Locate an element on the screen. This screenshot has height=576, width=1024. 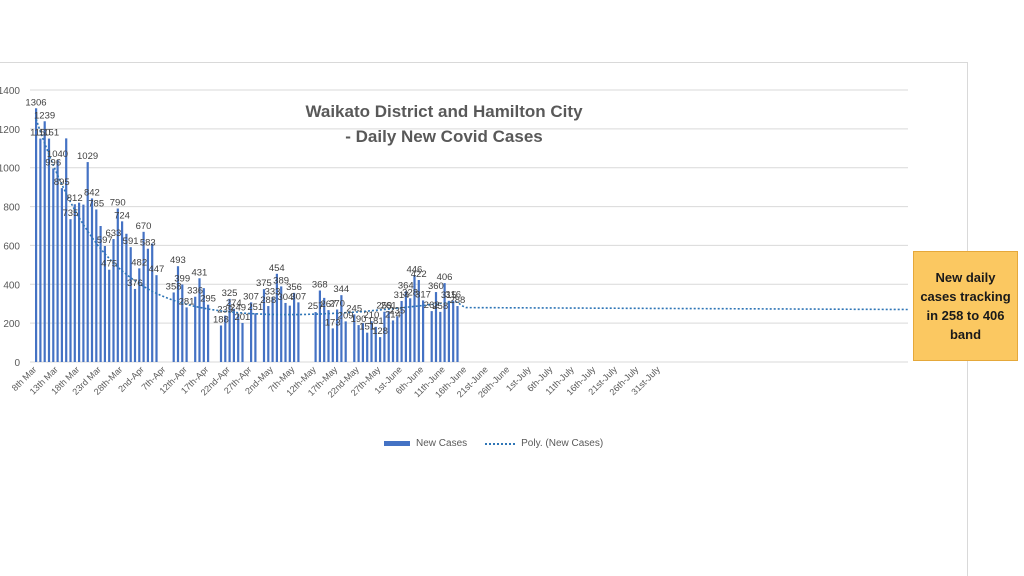
y-tick-label: 1400 is located at coordinates (10, 91).